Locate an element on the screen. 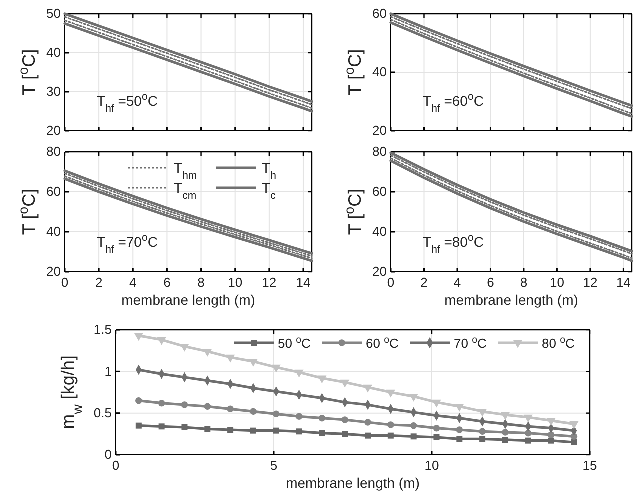 The width and height of the screenshot is (634, 492). y-tick-label: 0 is located at coordinates (108, 454).